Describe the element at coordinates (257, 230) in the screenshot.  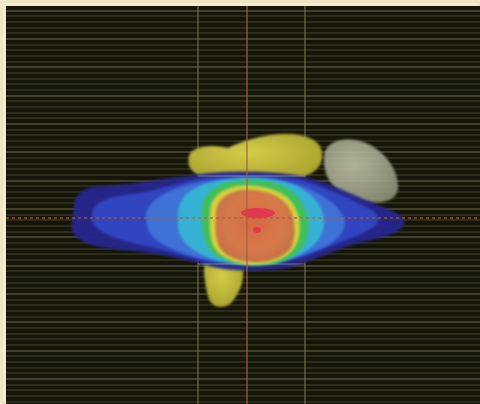
I see `hotspot-small` at that location.